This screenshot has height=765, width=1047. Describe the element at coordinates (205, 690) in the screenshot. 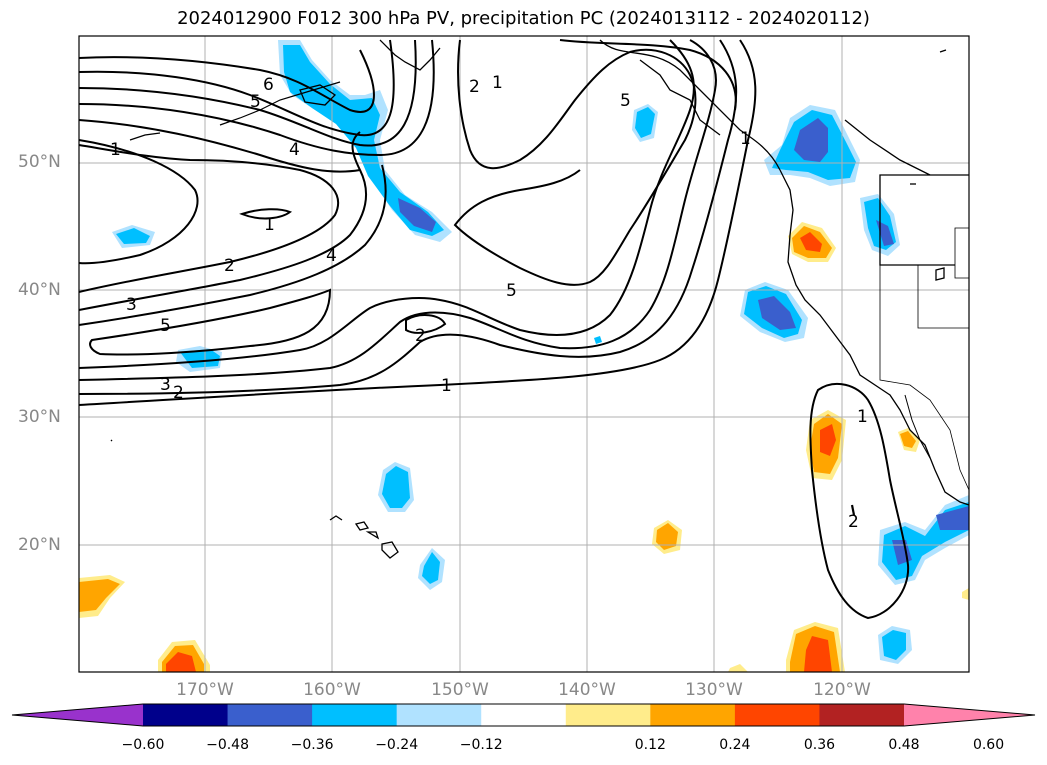

I see `lon-label: 170°W` at that location.